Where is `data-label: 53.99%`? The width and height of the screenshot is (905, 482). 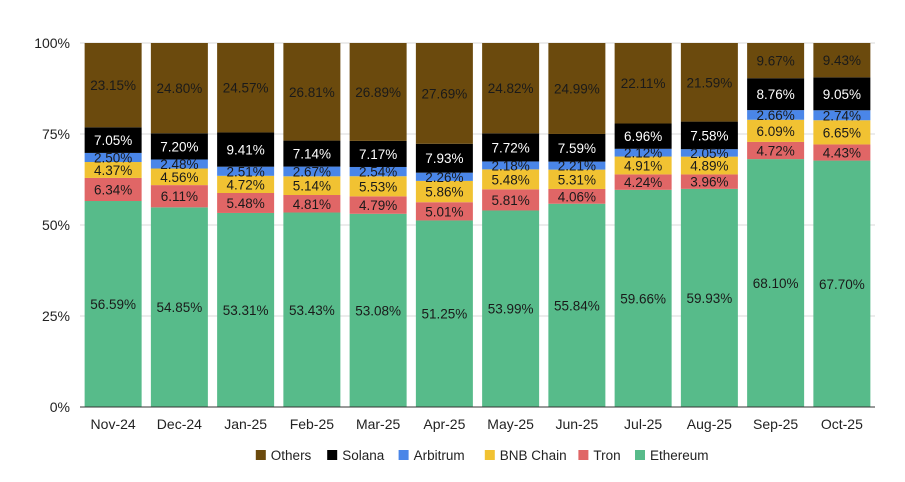
data-label: 53.99% is located at coordinates (511, 309).